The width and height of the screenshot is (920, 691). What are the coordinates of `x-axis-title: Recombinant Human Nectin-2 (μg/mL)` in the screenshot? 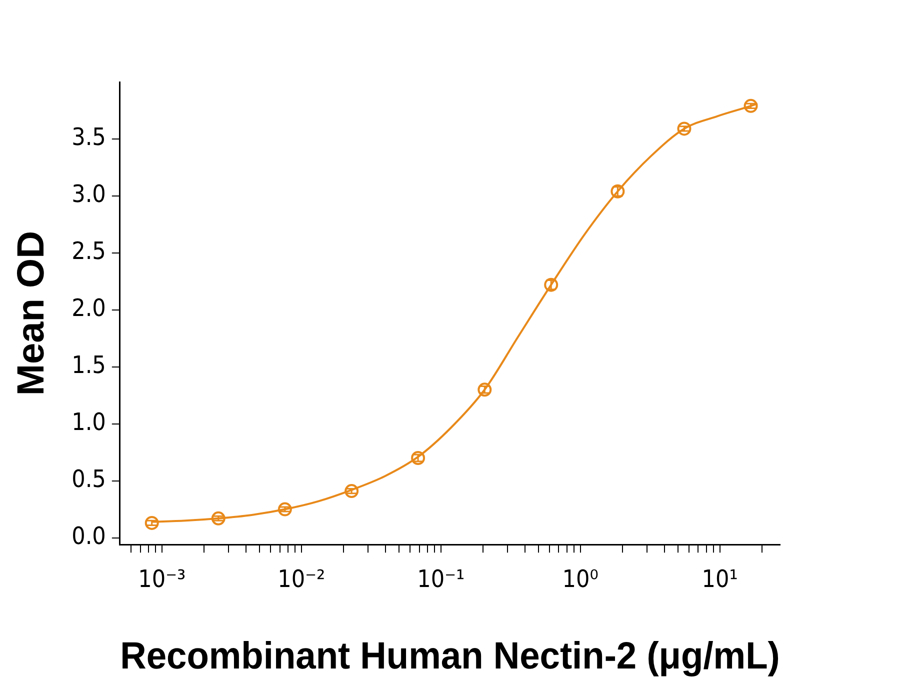 It's located at (450, 655).